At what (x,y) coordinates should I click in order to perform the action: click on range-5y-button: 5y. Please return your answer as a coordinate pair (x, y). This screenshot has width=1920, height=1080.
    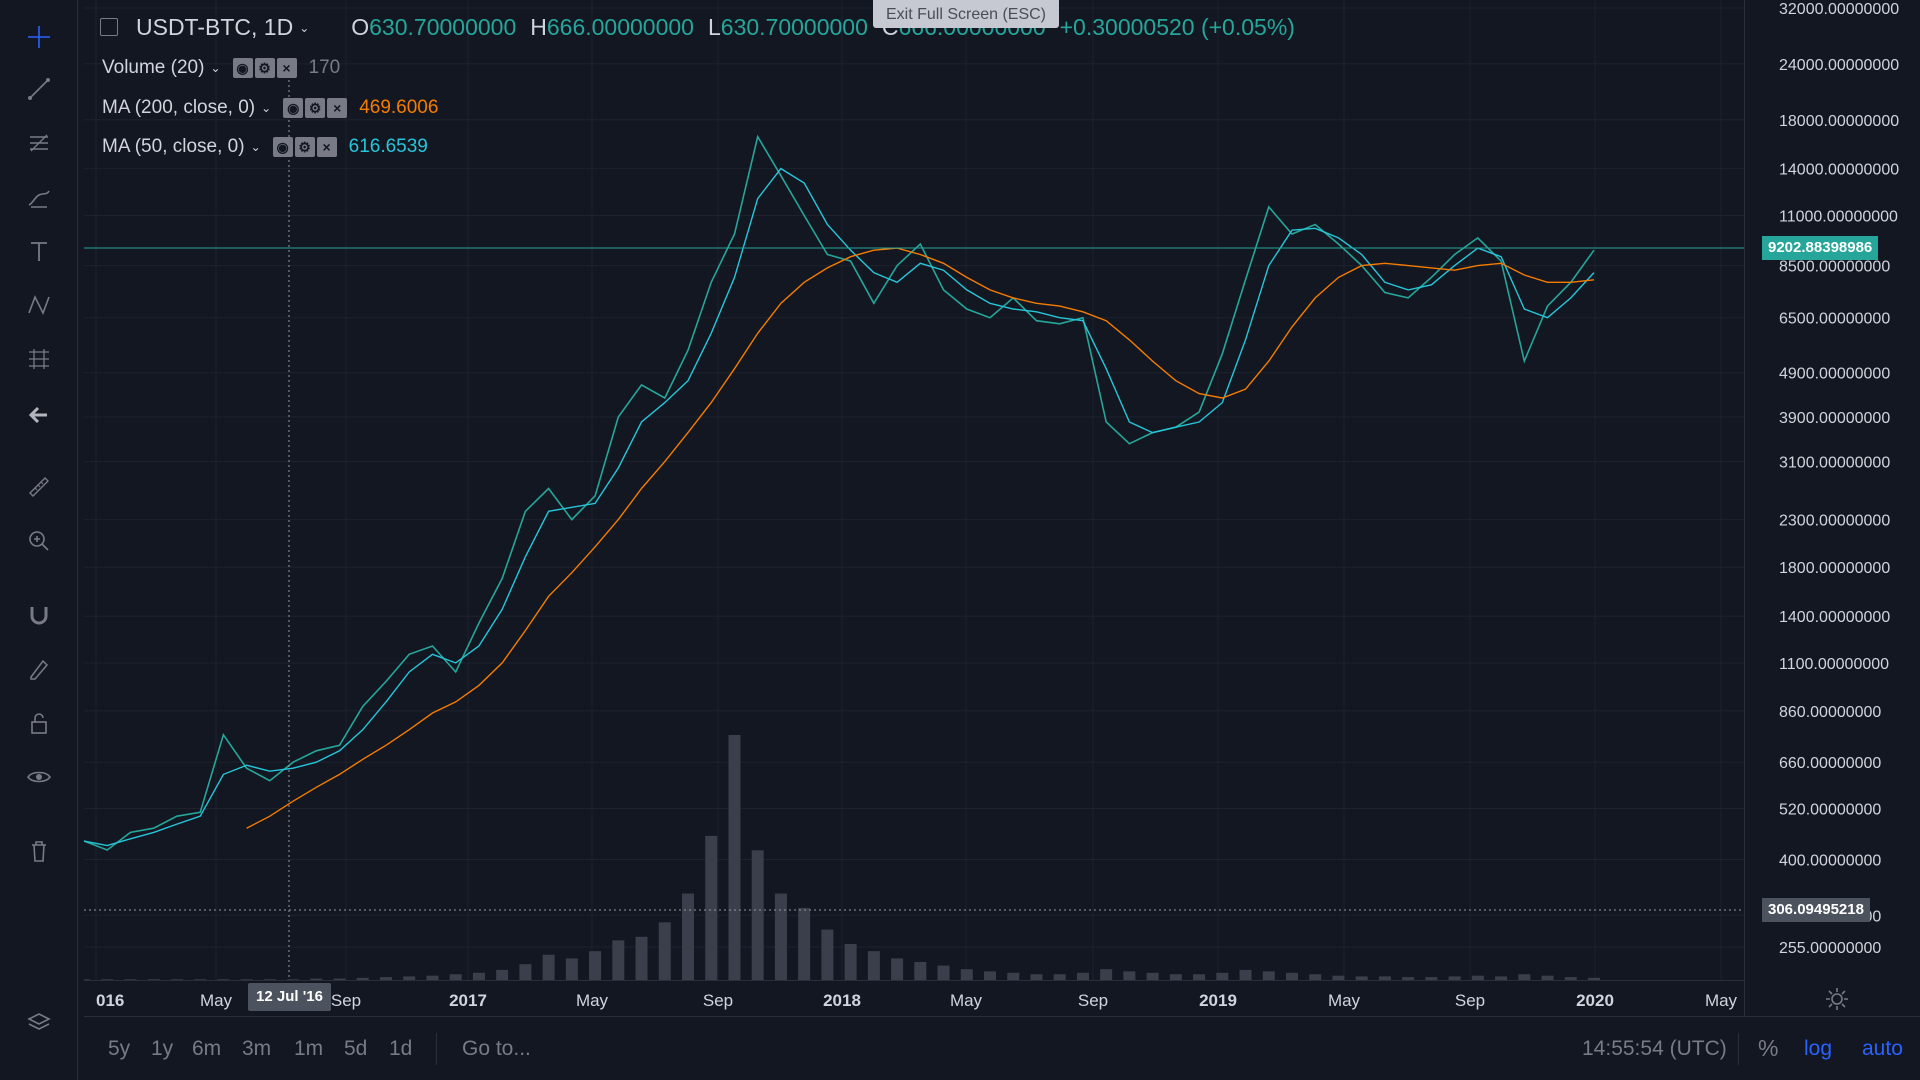
    Looking at the image, I should click on (119, 1048).